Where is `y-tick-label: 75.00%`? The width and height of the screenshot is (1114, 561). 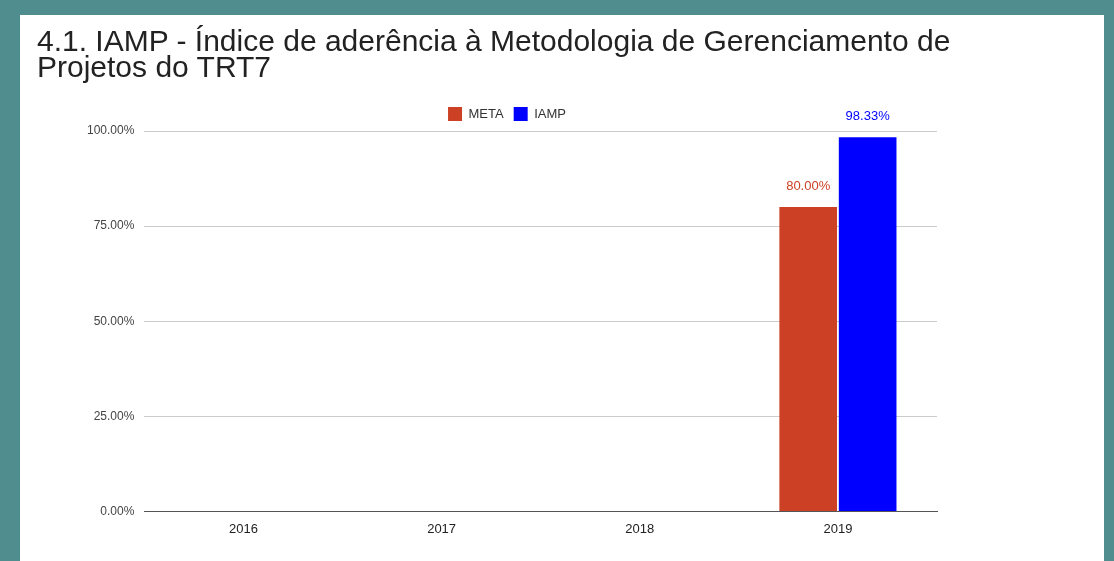
y-tick-label: 75.00% is located at coordinates (114, 225).